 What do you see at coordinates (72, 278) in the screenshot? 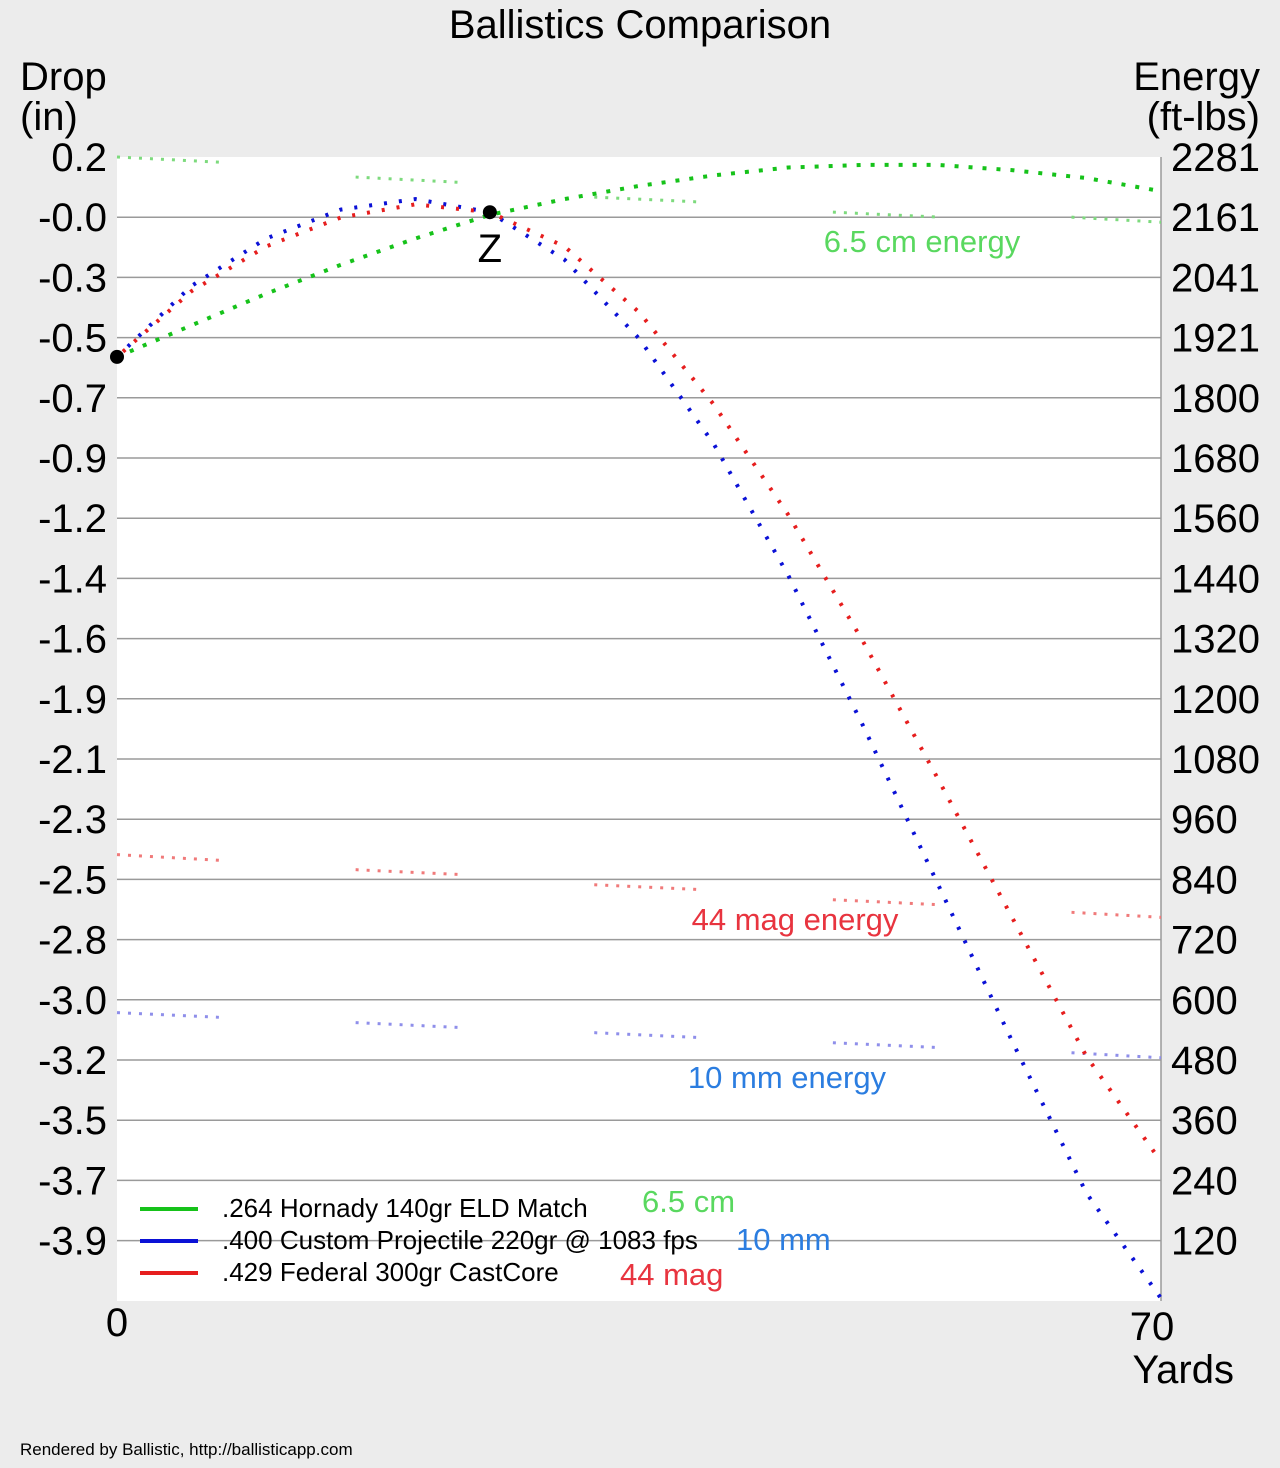
I see `left-tick-label: -0.3` at bounding box center [72, 278].